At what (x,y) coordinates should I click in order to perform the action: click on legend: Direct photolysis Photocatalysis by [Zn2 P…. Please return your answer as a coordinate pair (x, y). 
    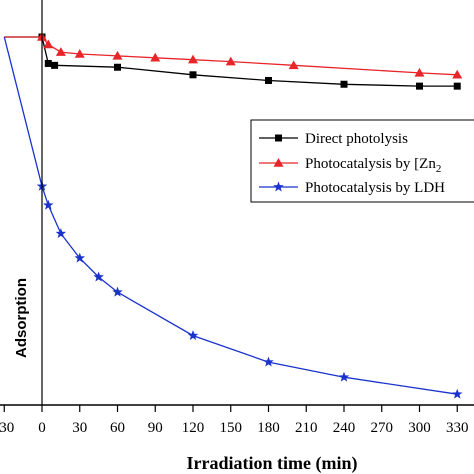
    Looking at the image, I should click on (362, 161).